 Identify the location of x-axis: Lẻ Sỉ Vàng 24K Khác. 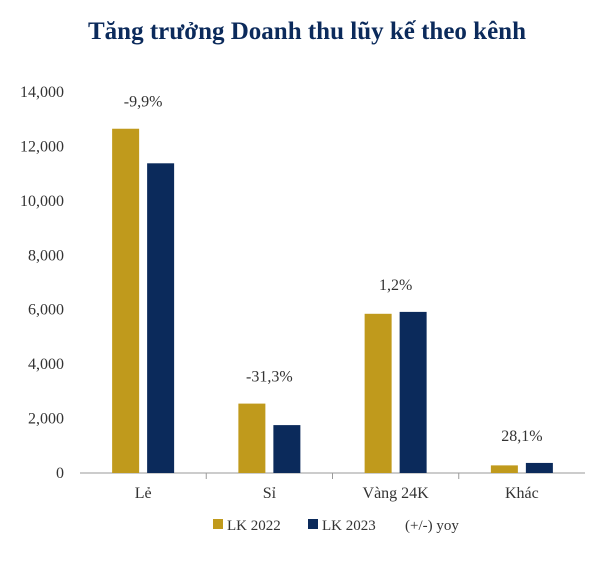
(337, 487).